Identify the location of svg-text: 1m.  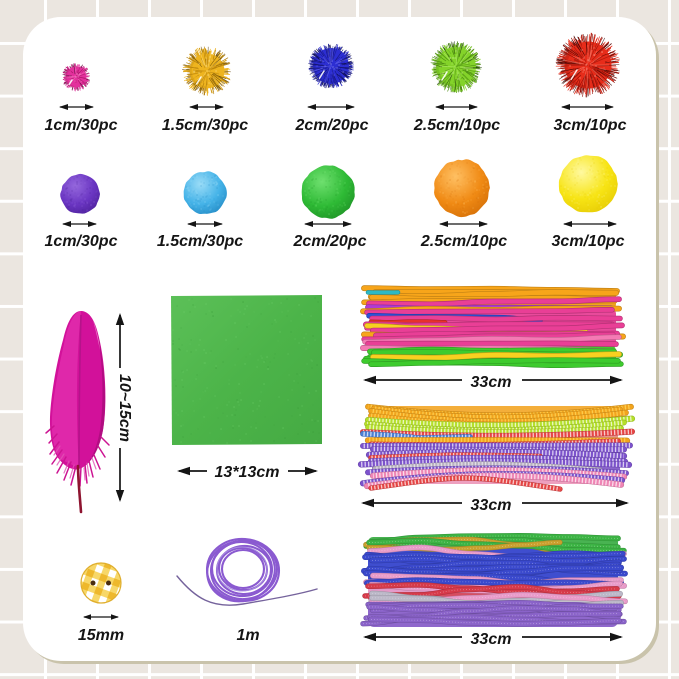
(247, 635).